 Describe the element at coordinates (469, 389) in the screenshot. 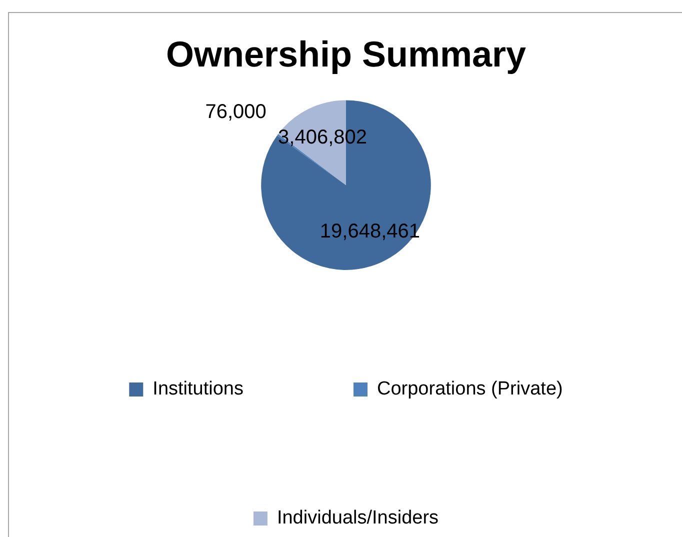

I see `legend-label: Corporations (Private)` at that location.